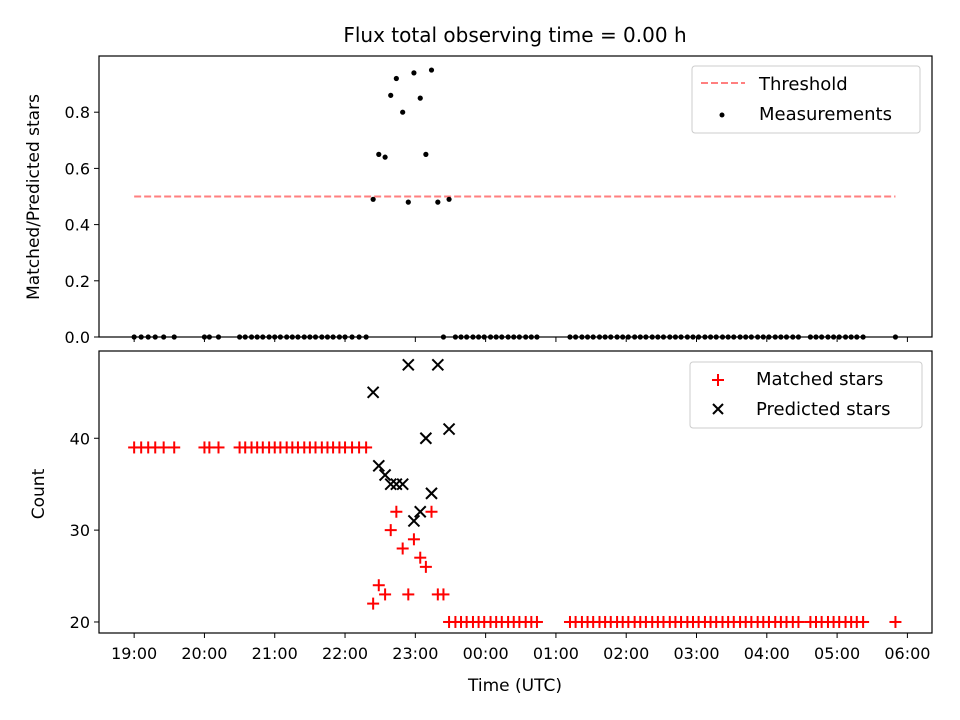  Describe the element at coordinates (77, 168) in the screenshot. I see `y-tick-label: 0.6` at that location.